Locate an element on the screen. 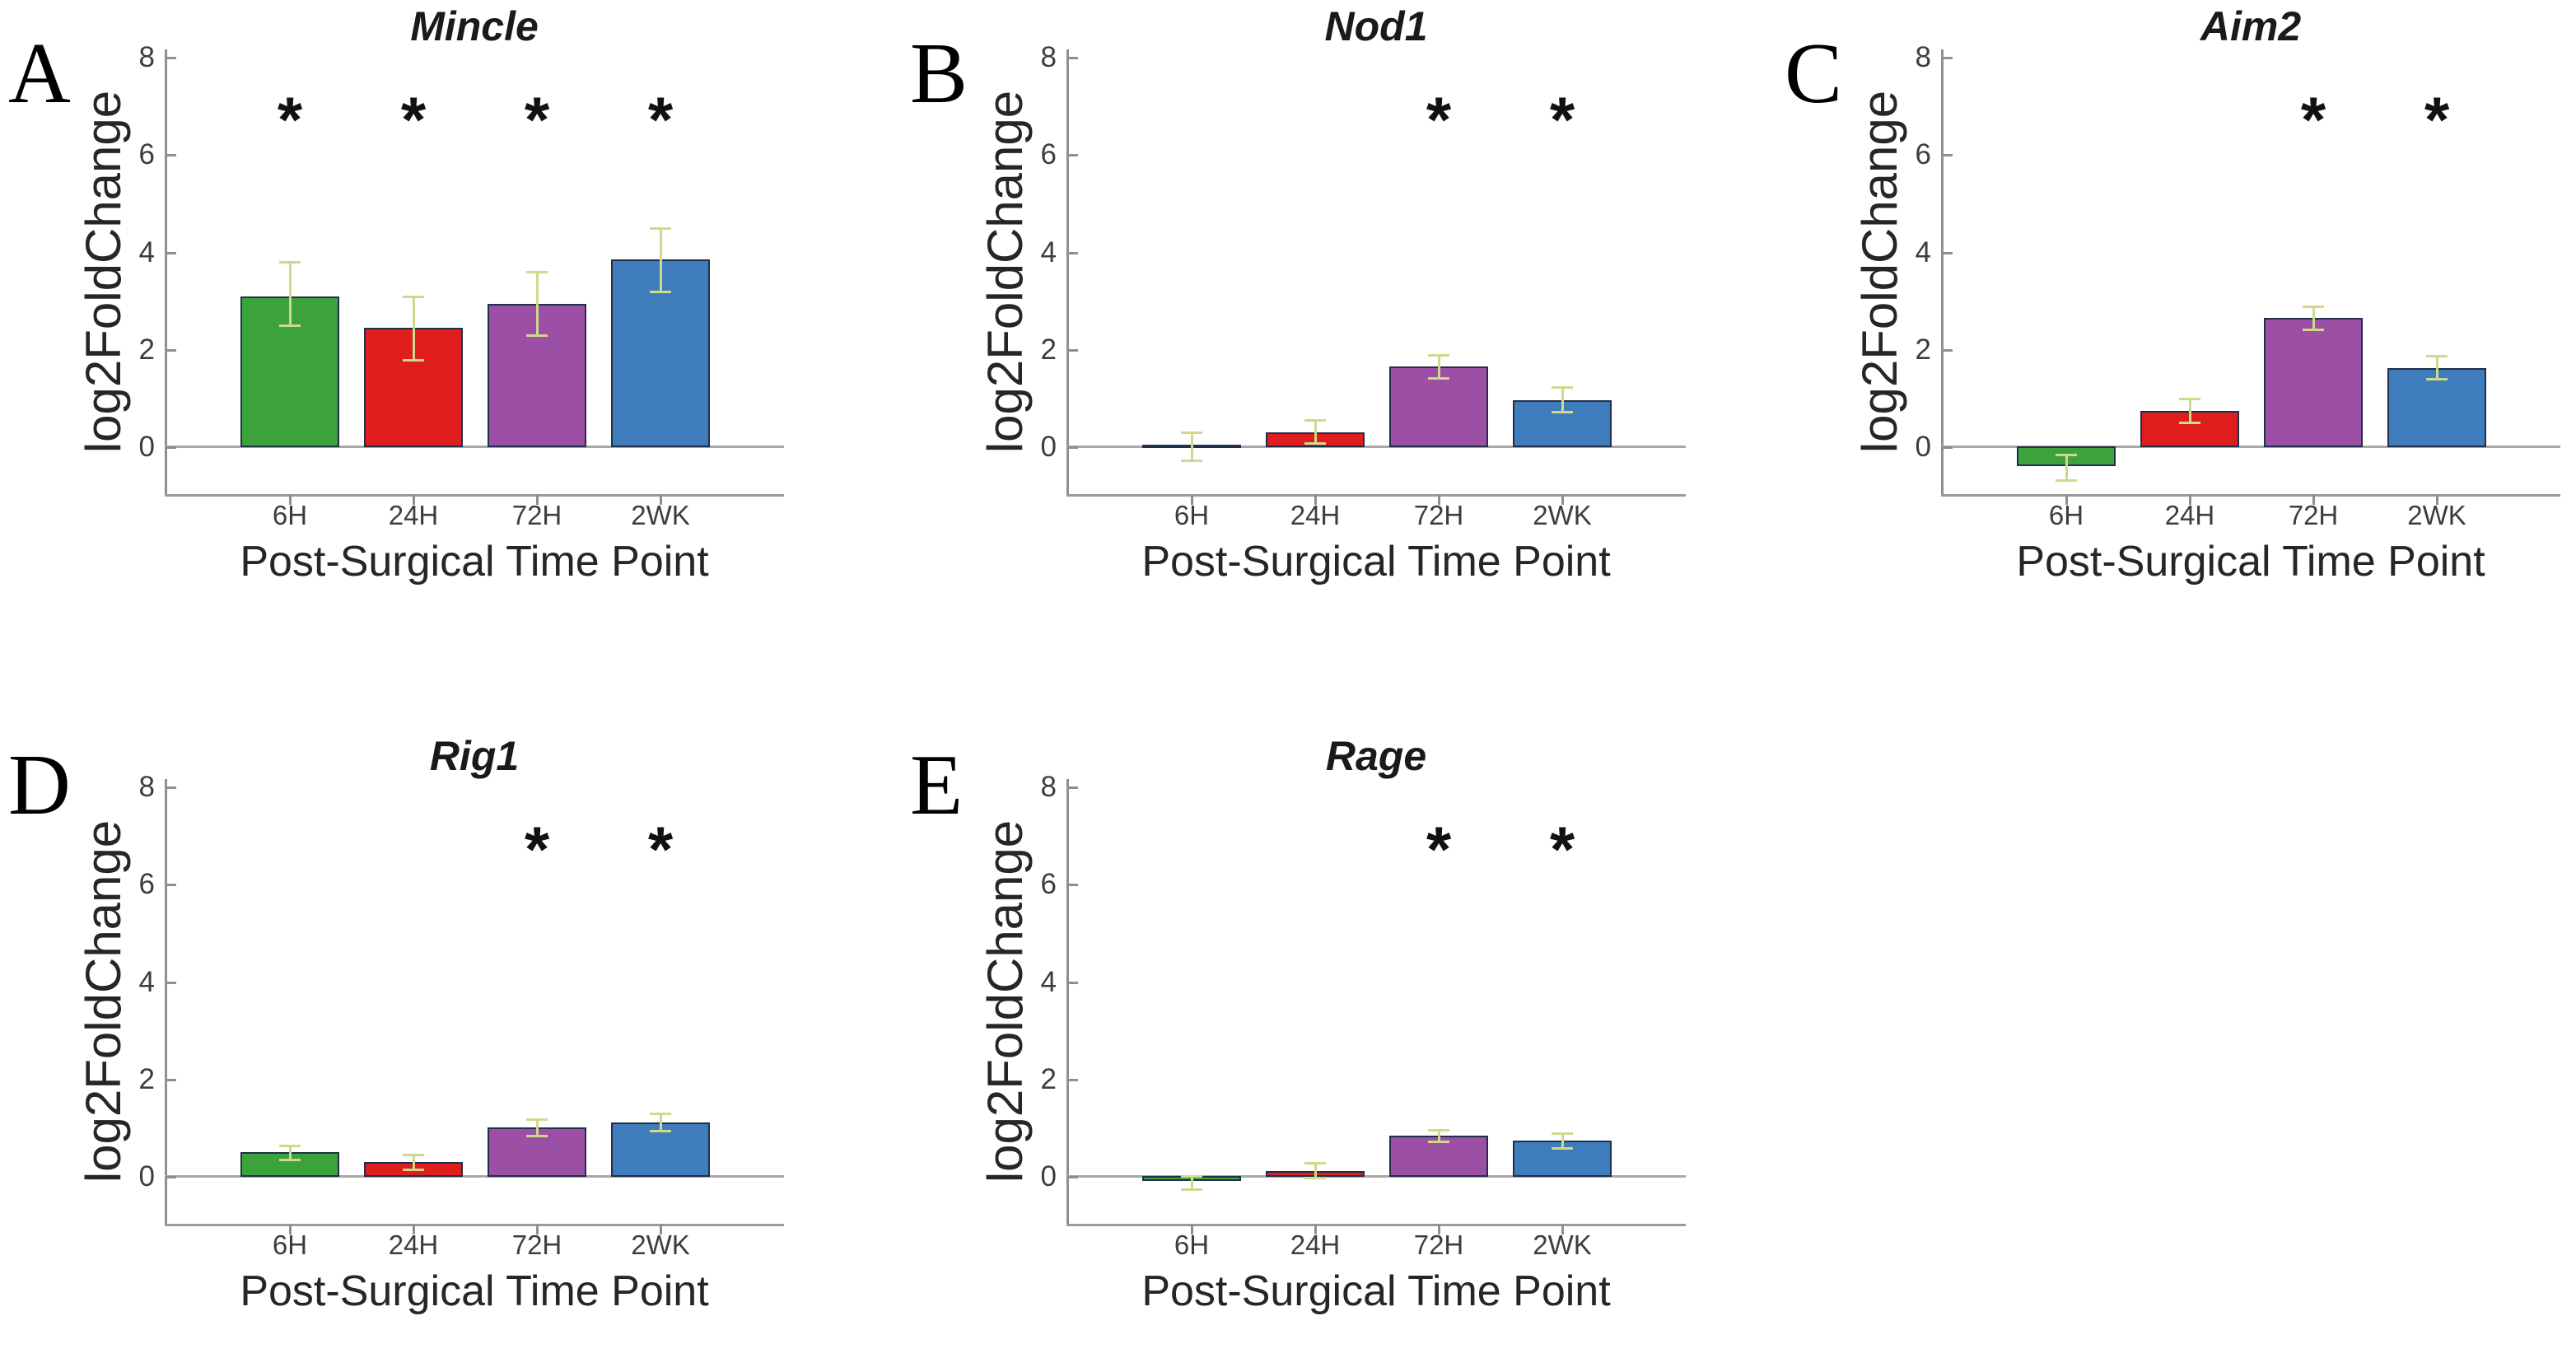  y-axis-label: log2FoldChange is located at coordinates (1879, 272).